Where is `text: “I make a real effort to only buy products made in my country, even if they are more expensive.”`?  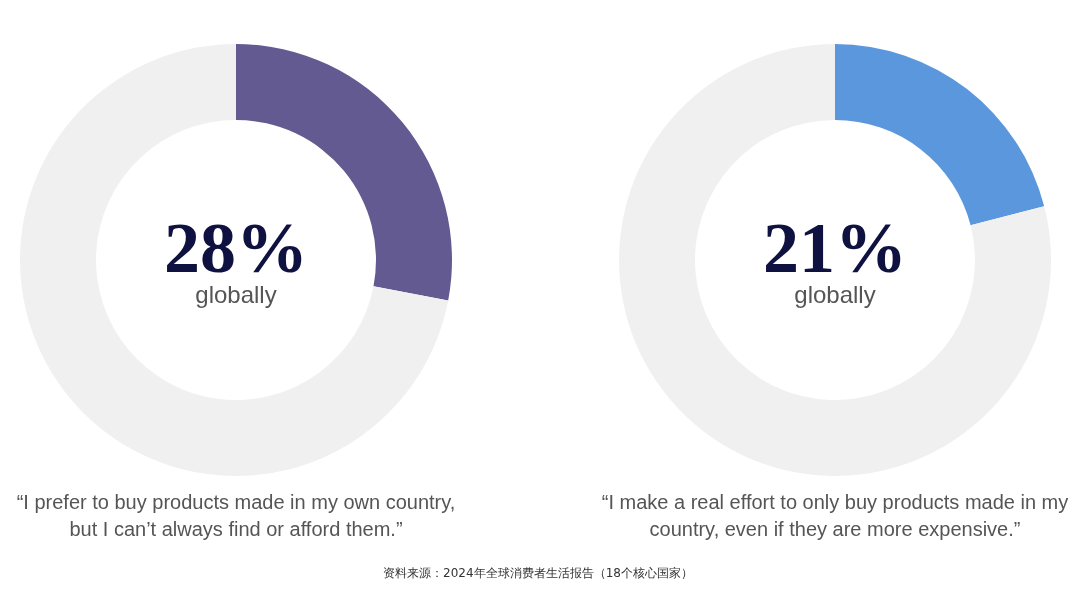 text: “I make a real effort to only buy products made in my country, even if they are more expensive.” is located at coordinates (835, 515).